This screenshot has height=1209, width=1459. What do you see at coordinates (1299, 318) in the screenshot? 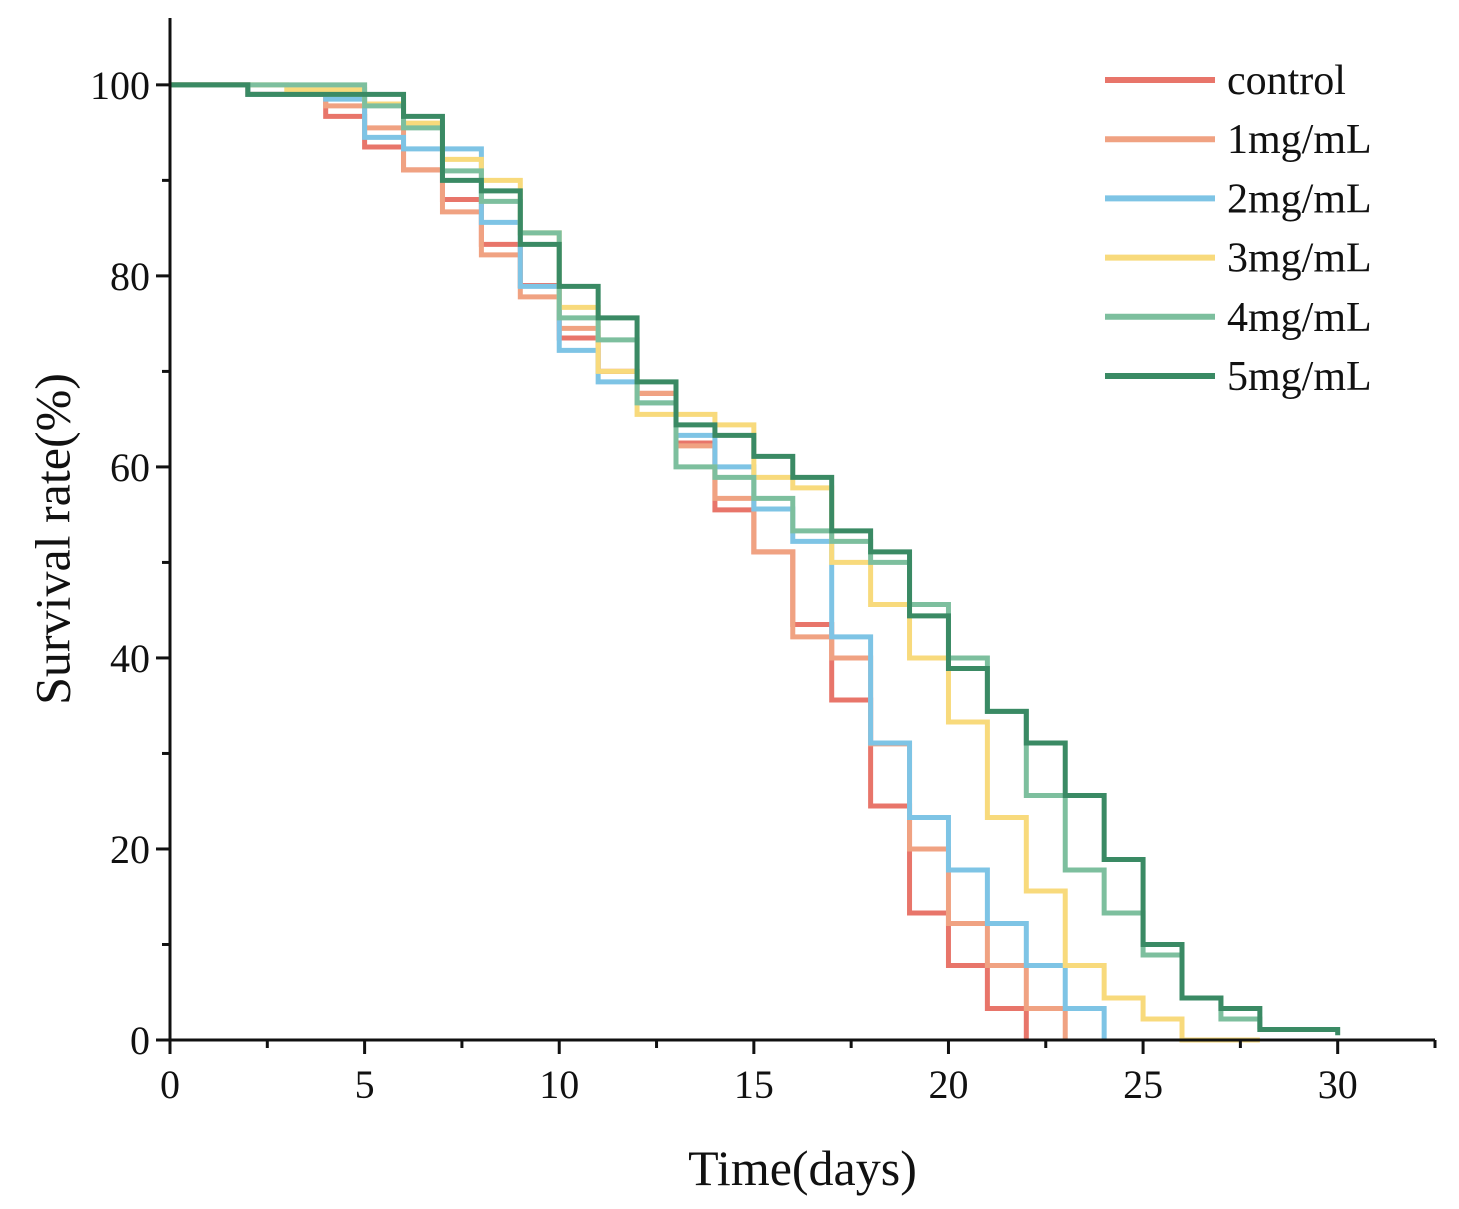
I see `legend-label-4: 4mg/mL` at bounding box center [1299, 318].